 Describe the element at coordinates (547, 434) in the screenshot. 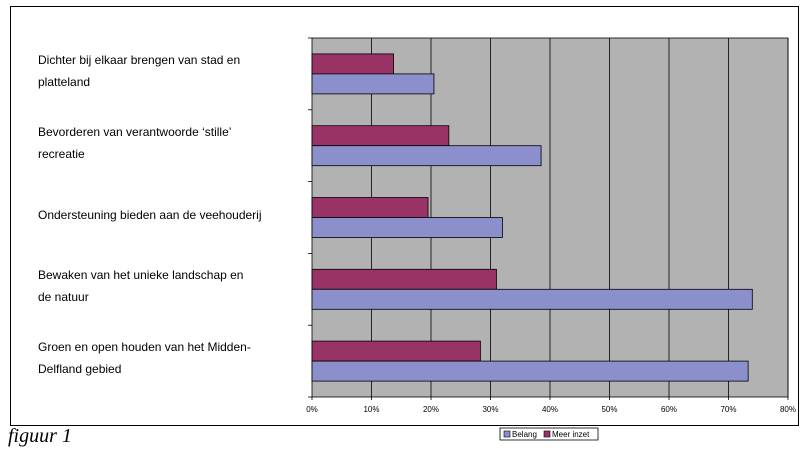

I see `legend-swatch-meer-inzet` at that location.